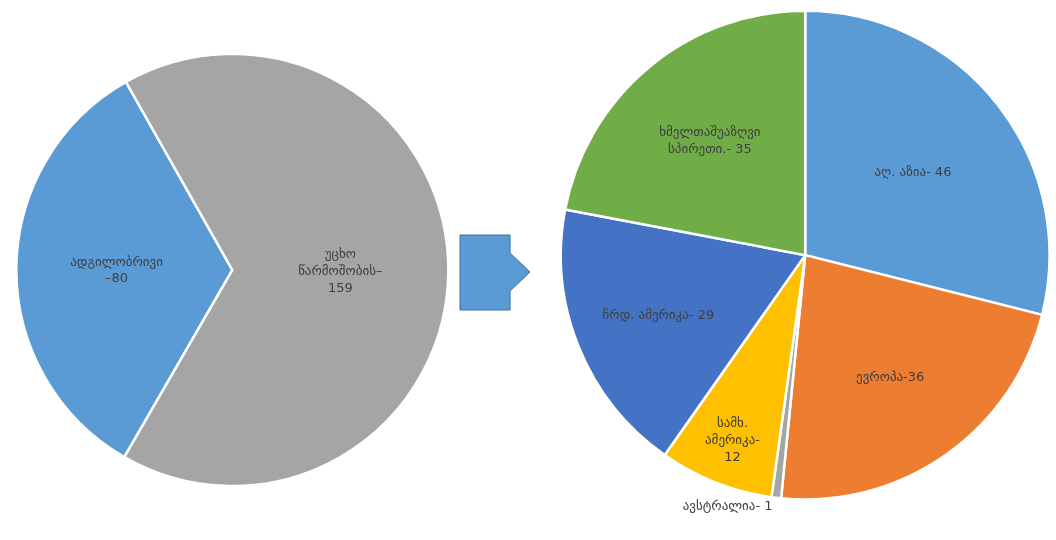 Image resolution: width=1056 pixels, height=540 pixels. Describe the element at coordinates (710, 140) in the screenshot. I see `slice-label: ხმელთაშუაზღვი სპირეთი.- 35` at that location.